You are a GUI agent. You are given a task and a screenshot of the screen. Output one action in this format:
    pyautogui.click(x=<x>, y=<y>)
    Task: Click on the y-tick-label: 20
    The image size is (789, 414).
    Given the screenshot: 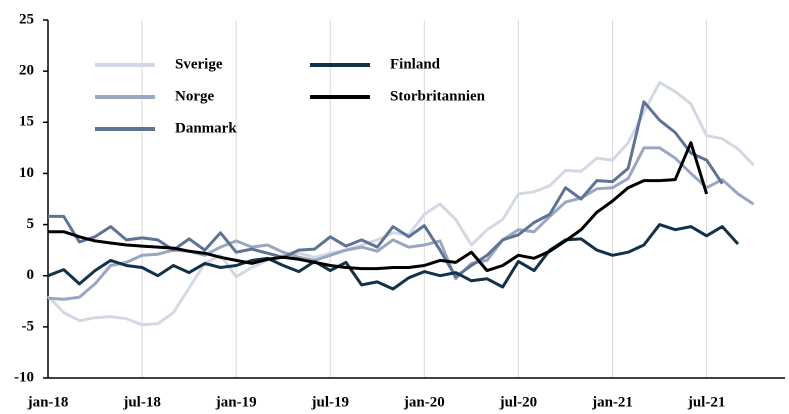 What is the action you would take?
    pyautogui.click(x=26, y=71)
    